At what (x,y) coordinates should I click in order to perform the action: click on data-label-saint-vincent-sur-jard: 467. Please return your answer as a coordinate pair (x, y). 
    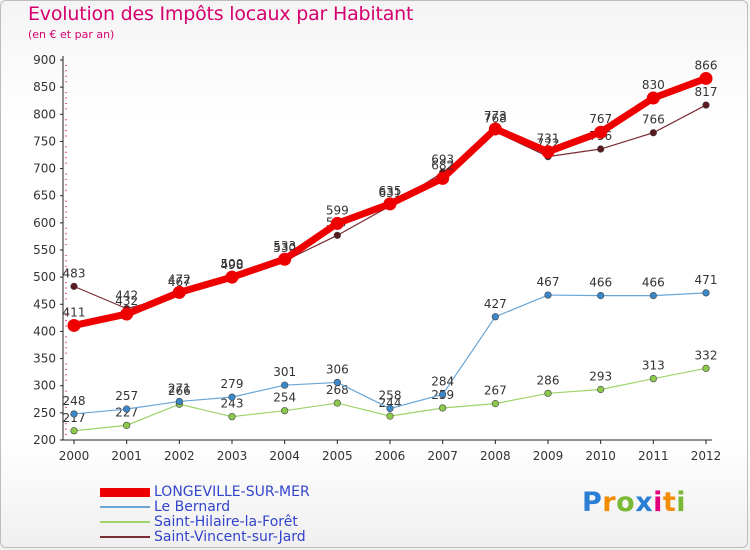
    Looking at the image, I should click on (179, 282).